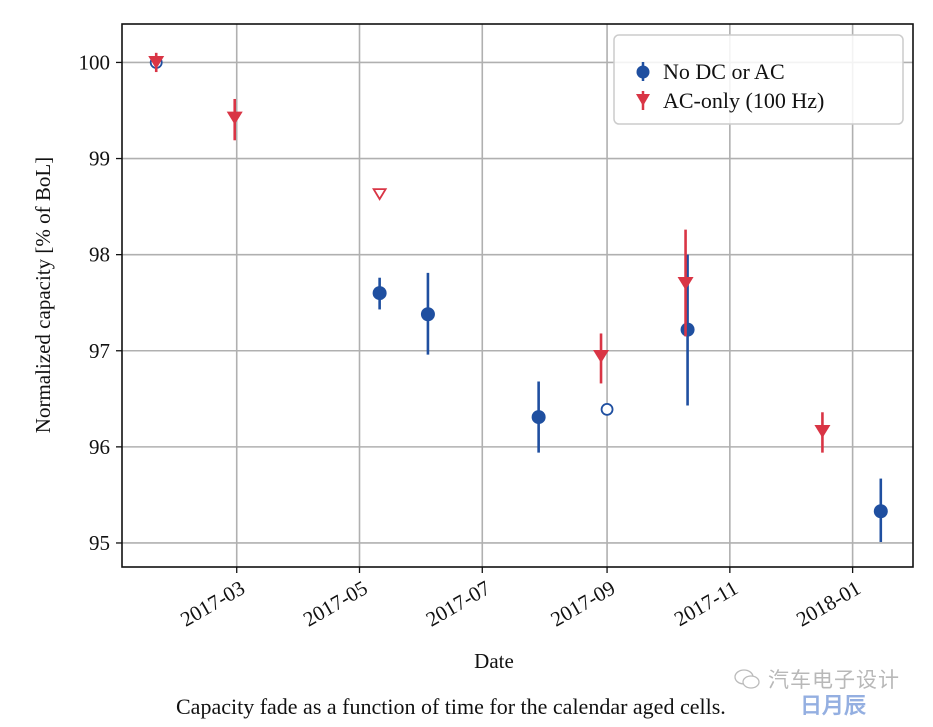 The height and width of the screenshot is (727, 933). What do you see at coordinates (95, 62) in the screenshot?
I see `y-tick-label: 100` at bounding box center [95, 62].